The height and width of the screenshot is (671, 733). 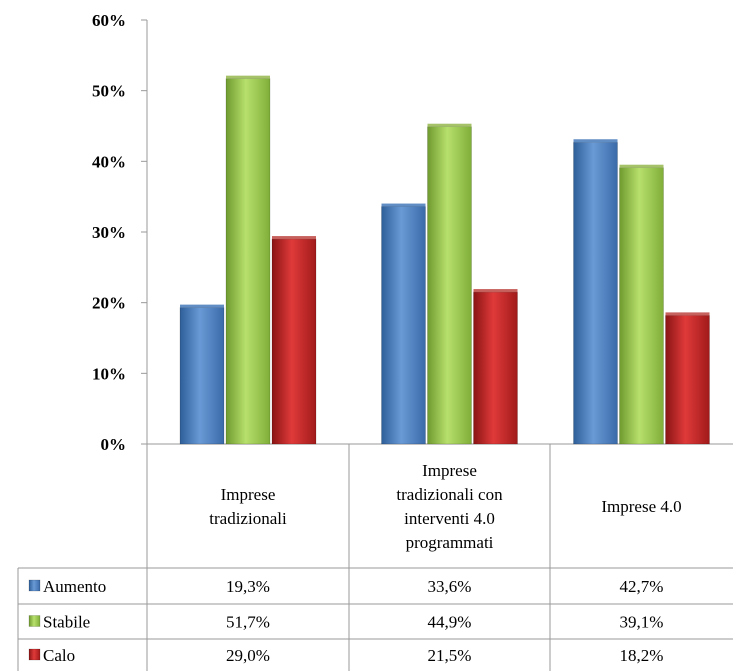 I want to click on category-label: tradizionali, so click(x=248, y=518).